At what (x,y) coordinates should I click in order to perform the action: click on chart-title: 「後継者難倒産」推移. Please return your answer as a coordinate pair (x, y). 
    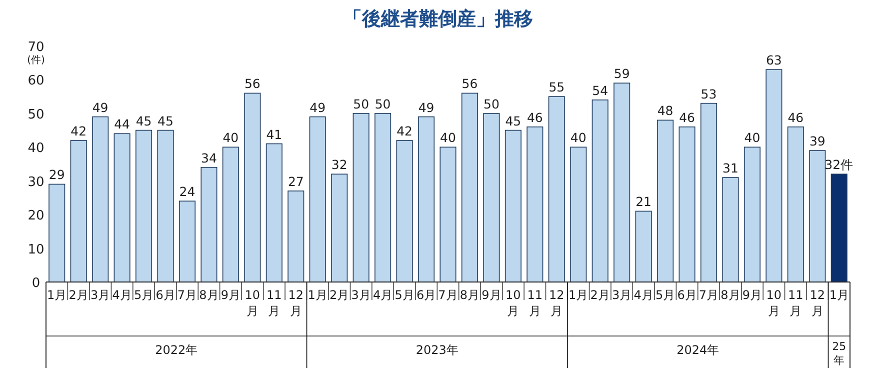
    Looking at the image, I should click on (438, 19).